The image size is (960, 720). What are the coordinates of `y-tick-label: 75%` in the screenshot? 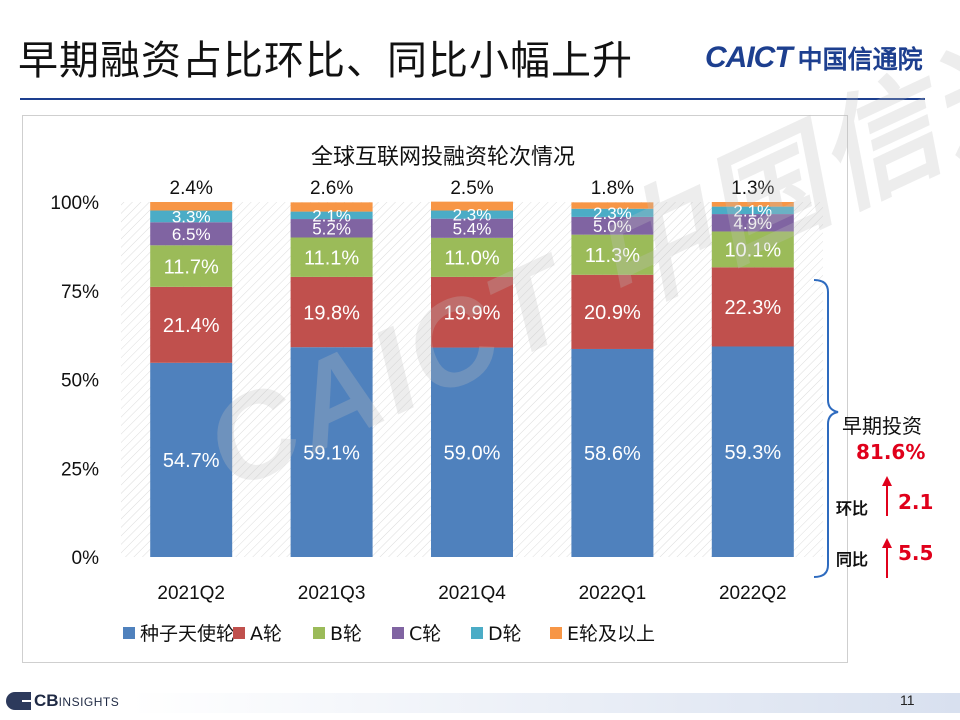 It's located at (80, 292).